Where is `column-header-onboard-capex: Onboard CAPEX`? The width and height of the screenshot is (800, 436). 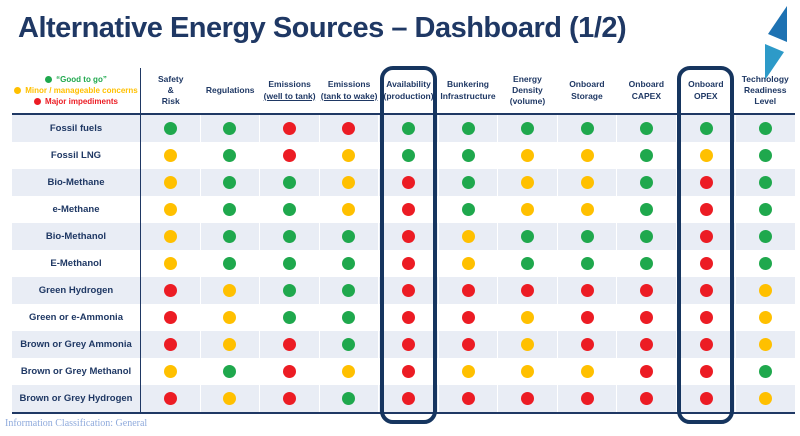 column-header-onboard-capex: Onboard CAPEX is located at coordinates (646, 90).